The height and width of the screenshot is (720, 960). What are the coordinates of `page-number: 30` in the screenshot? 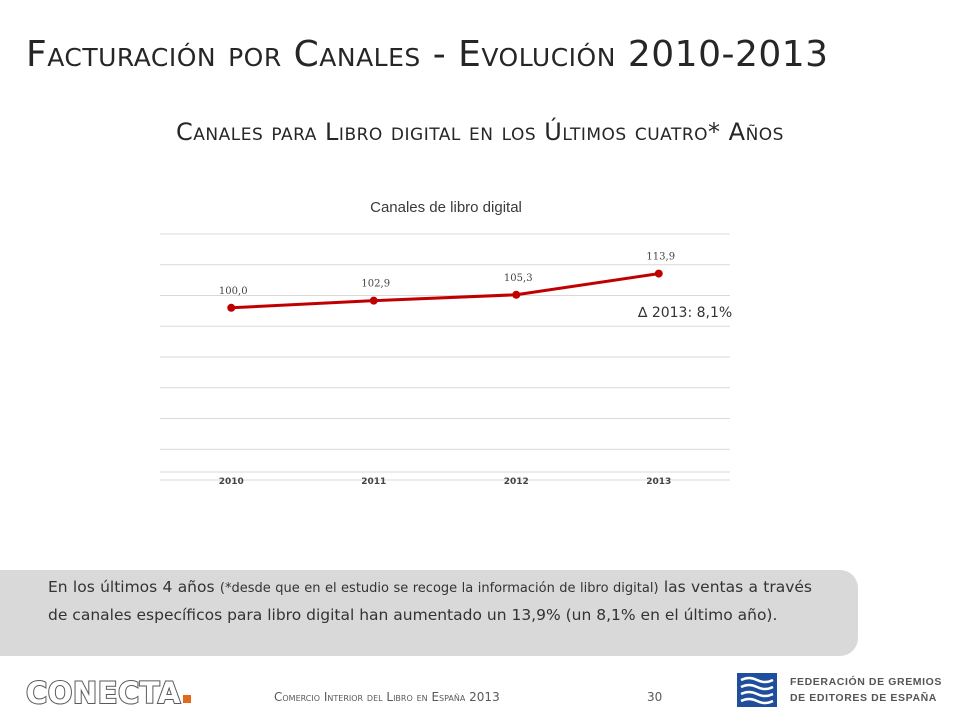 It's located at (655, 697).